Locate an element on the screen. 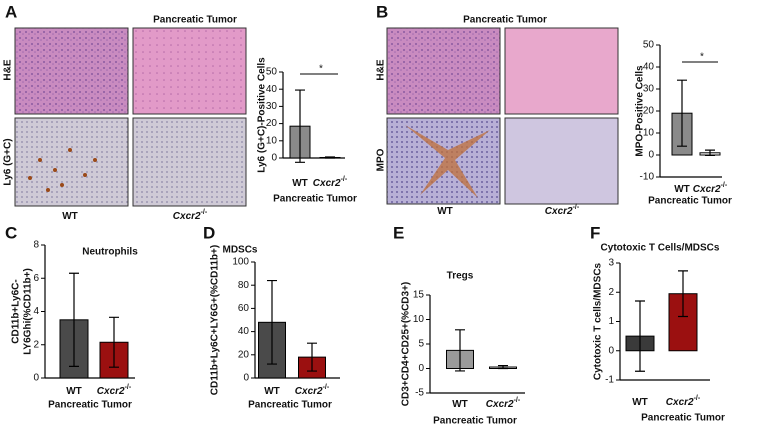  y-tick-label: 50 is located at coordinates (272, 72).